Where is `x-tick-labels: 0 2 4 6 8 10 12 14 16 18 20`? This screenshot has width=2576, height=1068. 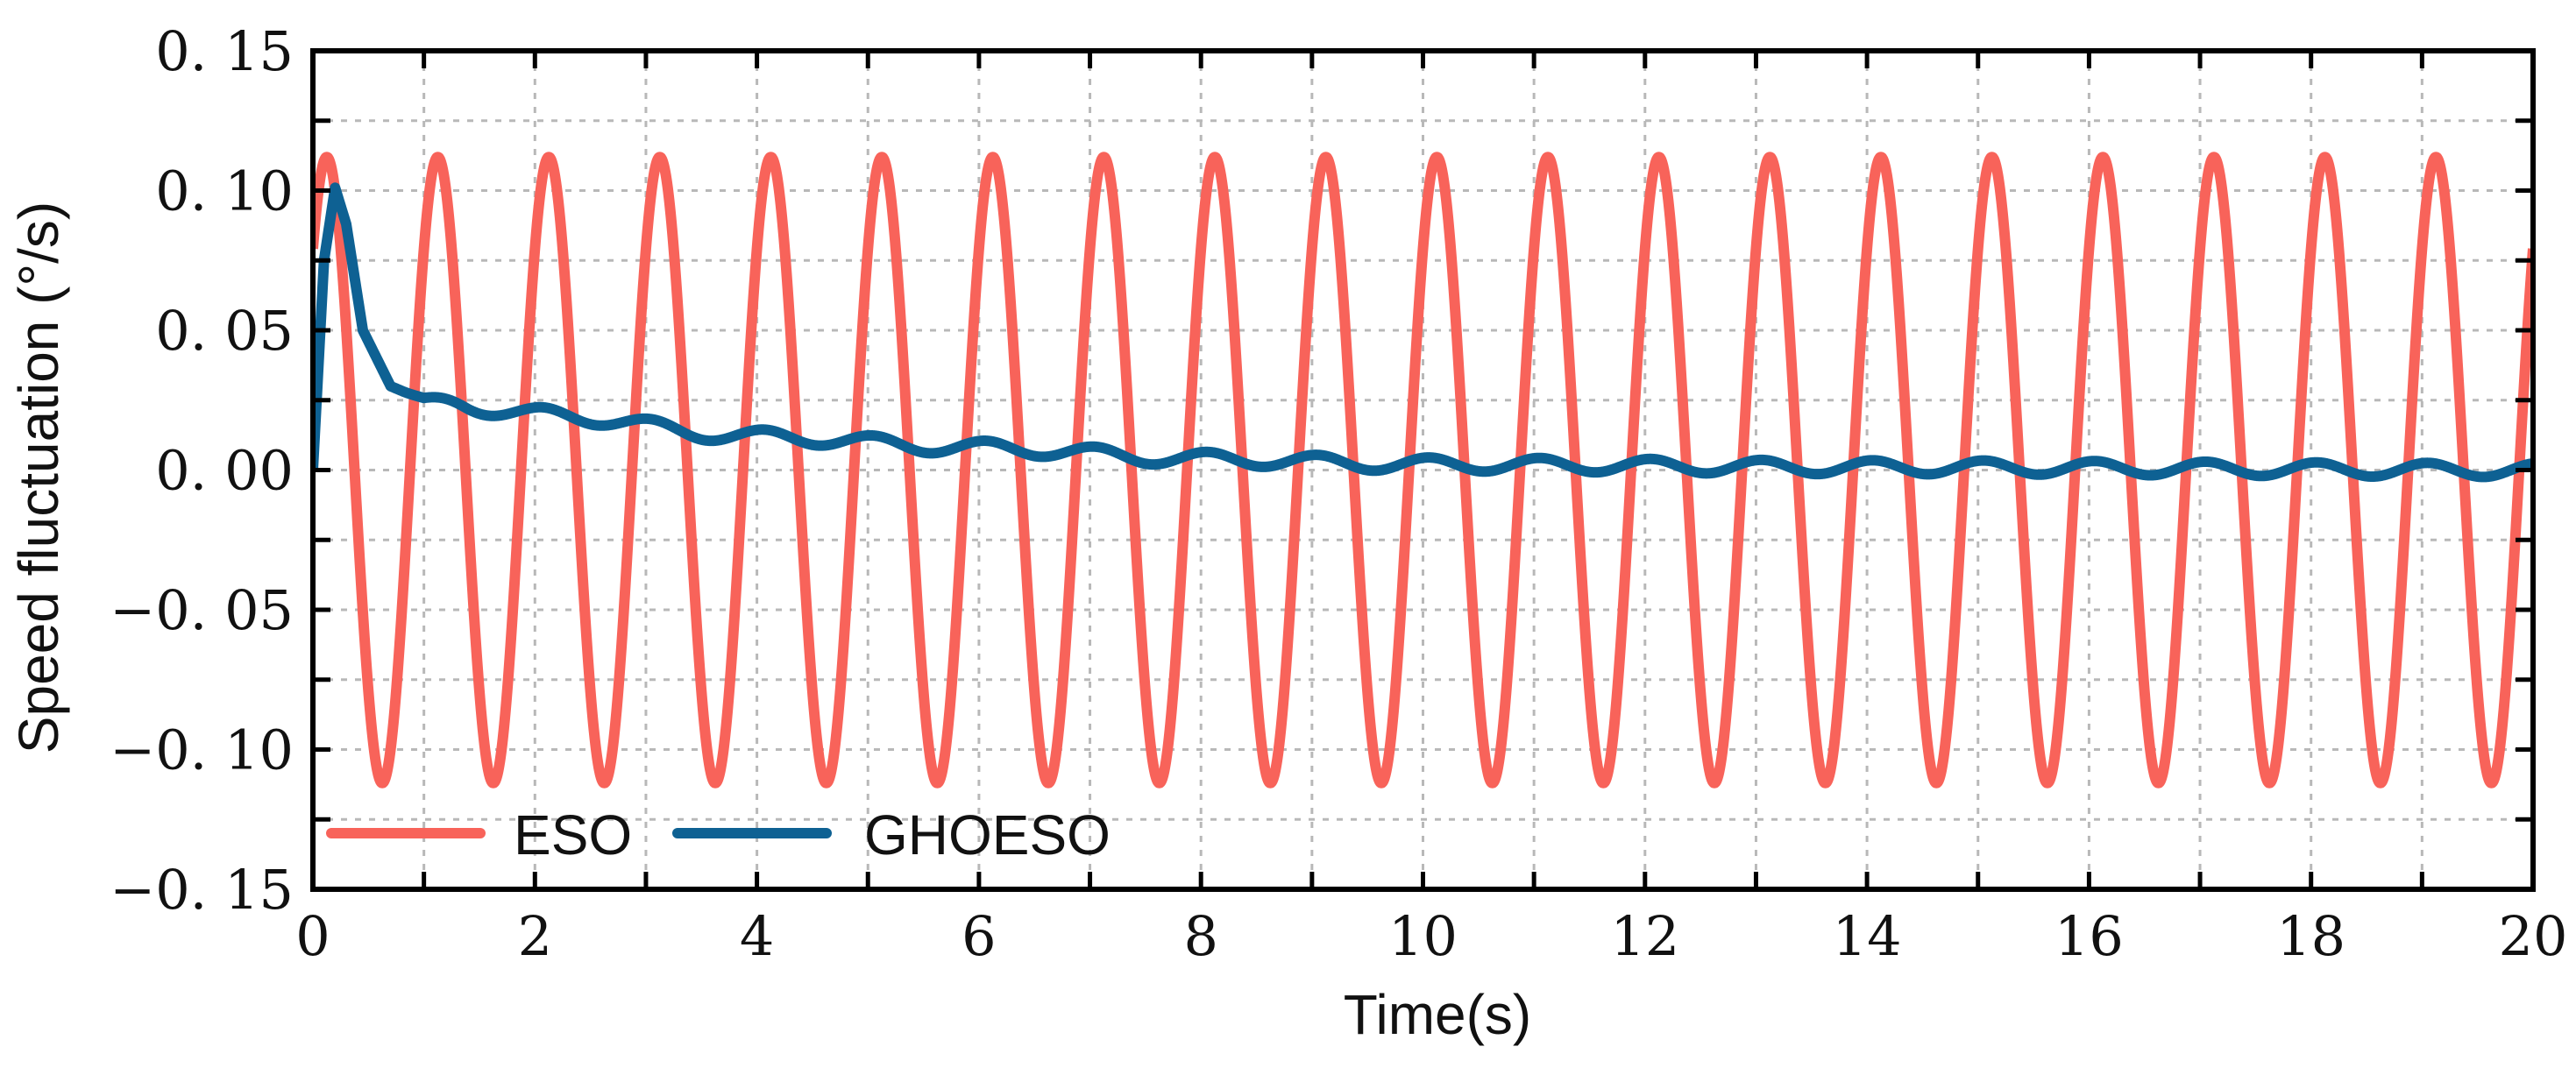
x-tick-labels: 0 2 4 6 8 10 12 14 16 18 20 is located at coordinates (1431, 936).